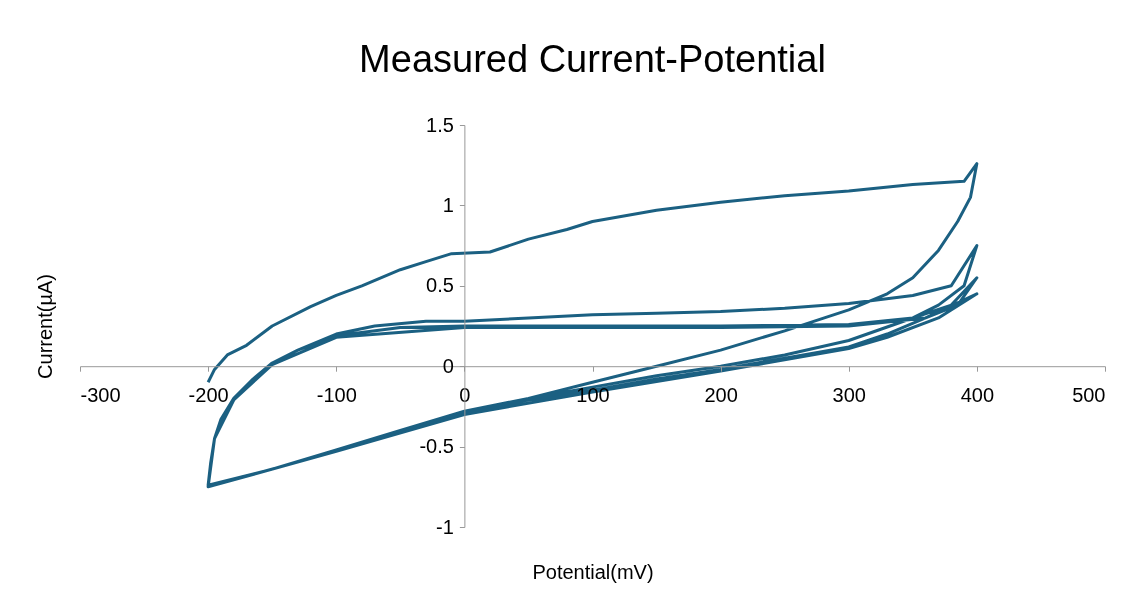 The height and width of the screenshot is (590, 1139). Describe the element at coordinates (448, 204) in the screenshot. I see `y-tick-label: 1` at that location.